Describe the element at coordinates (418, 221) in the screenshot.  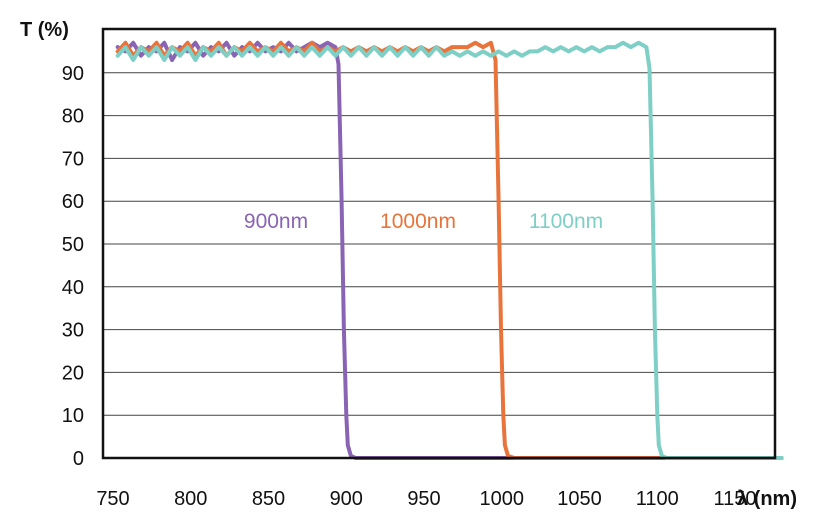
I see `series-label-1000nm: 1000nm` at that location.